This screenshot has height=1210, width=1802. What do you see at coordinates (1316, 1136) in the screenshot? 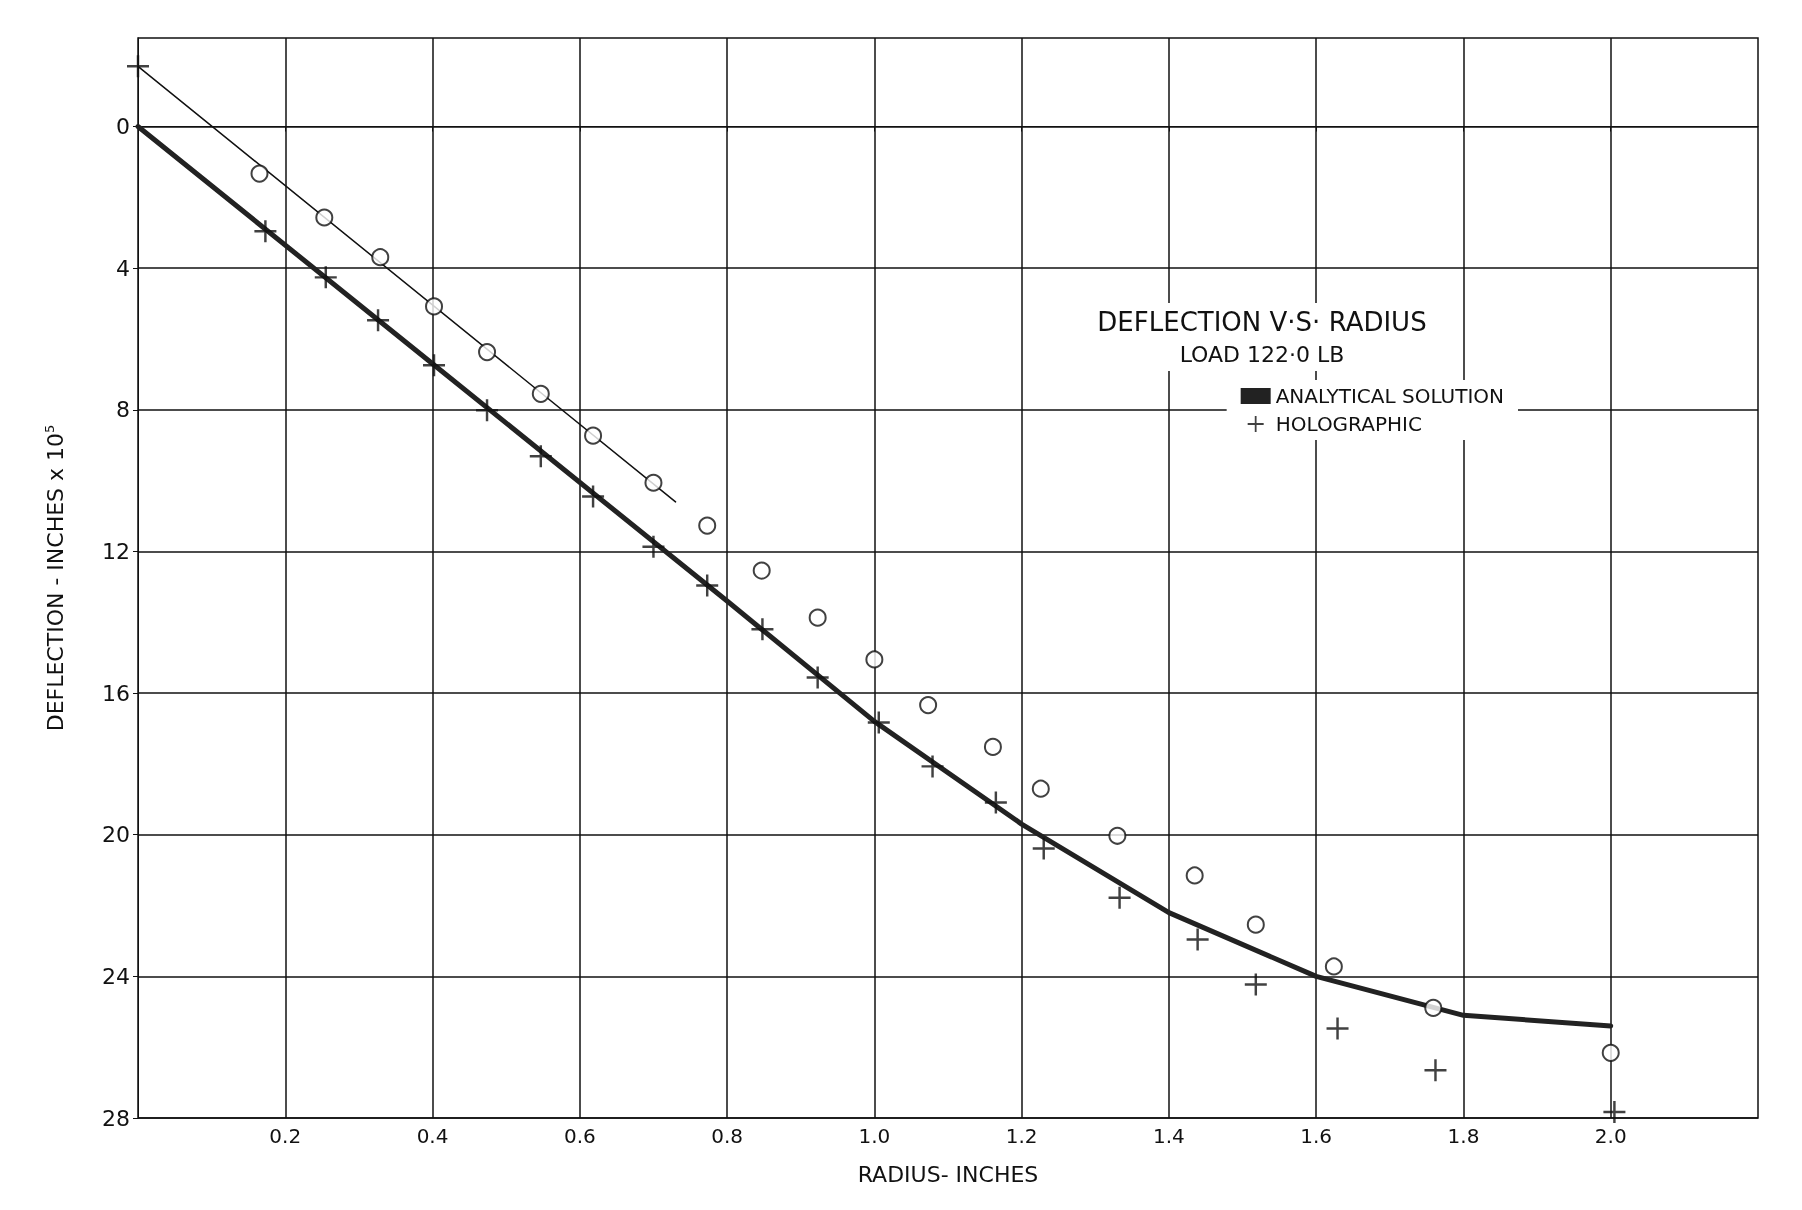
I see `x-tick-label: 1.6` at bounding box center [1316, 1136].